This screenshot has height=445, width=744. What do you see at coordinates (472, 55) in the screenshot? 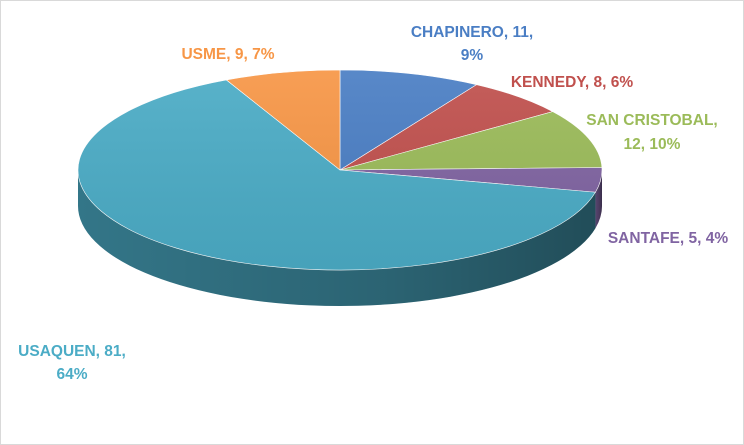
I see `data-label-chapinero-line2: 9%` at bounding box center [472, 55].